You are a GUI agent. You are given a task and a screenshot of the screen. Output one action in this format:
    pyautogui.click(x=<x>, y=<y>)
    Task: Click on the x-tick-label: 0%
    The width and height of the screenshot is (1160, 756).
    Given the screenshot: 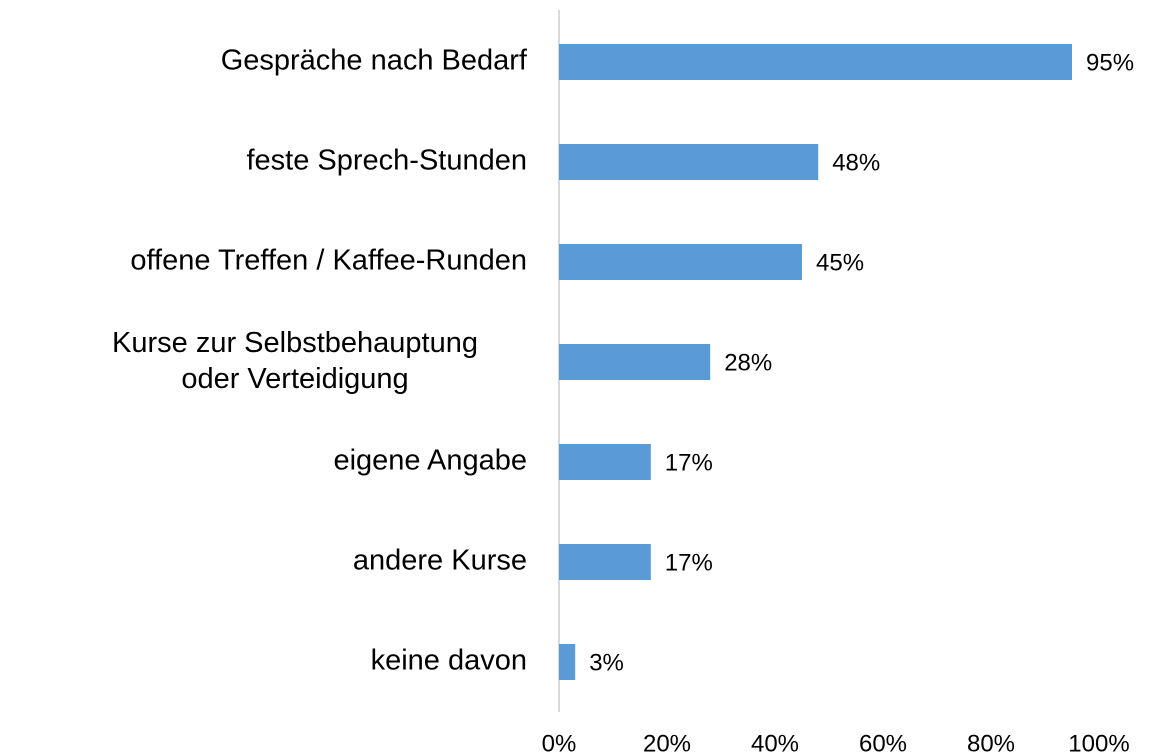 What is the action you would take?
    pyautogui.click(x=559, y=743)
    